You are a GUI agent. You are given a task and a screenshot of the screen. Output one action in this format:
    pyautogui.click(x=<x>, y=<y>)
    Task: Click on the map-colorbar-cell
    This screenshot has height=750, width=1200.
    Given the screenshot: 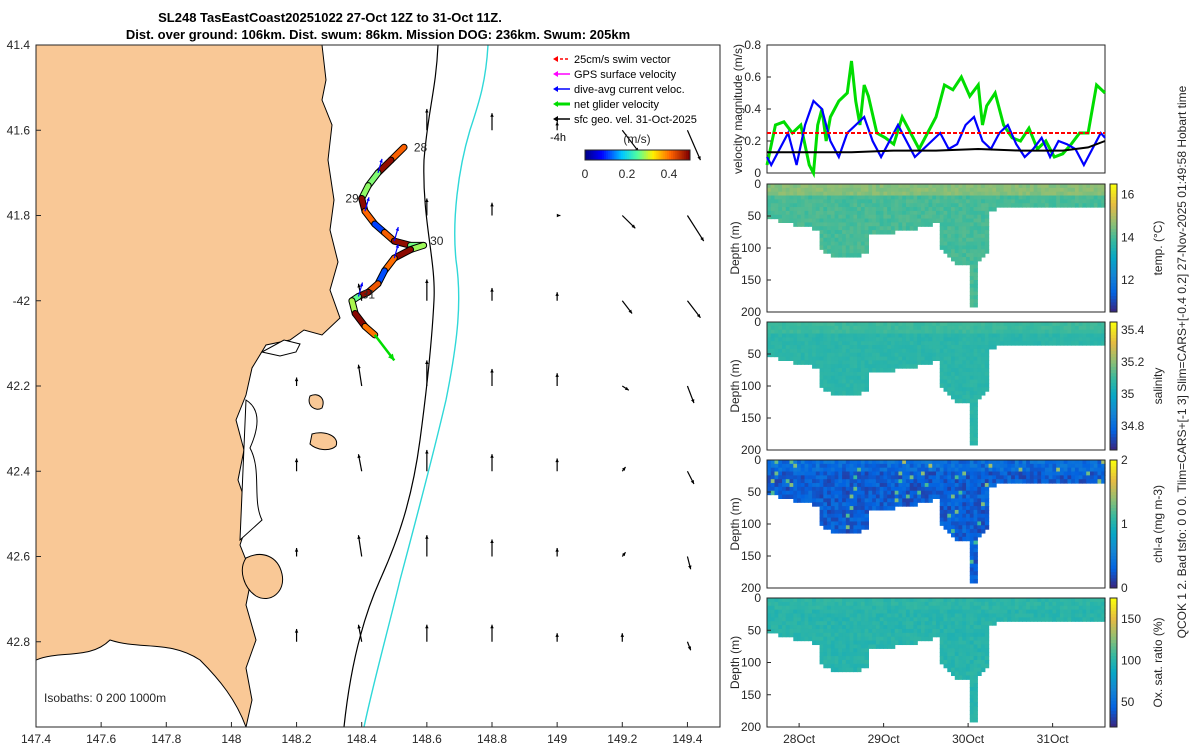 What is the action you would take?
    pyautogui.click(x=605, y=155)
    